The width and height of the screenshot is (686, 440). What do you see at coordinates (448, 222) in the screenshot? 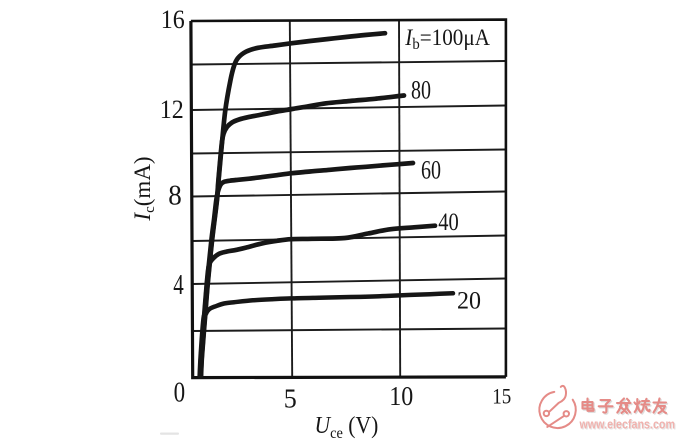
I see `svg-text: 40` at bounding box center [448, 222].